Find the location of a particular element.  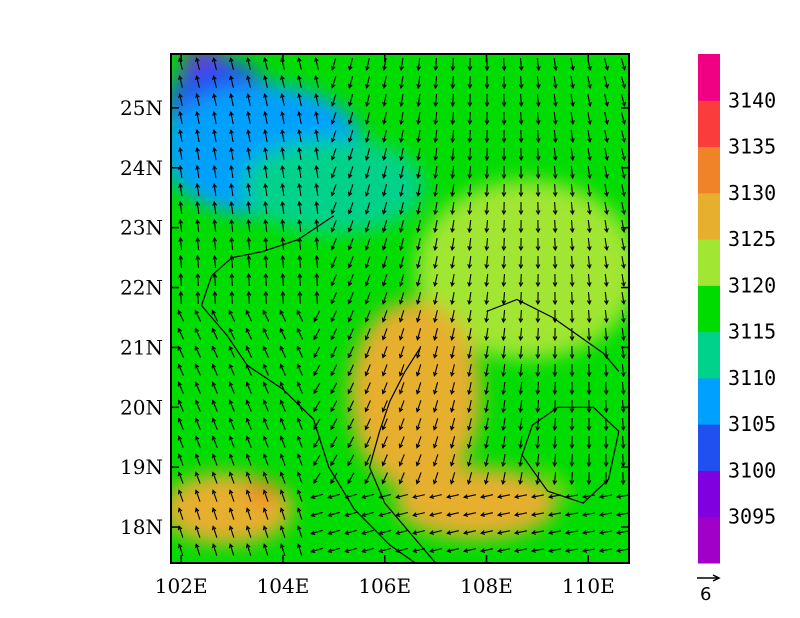

field-region-orange-center is located at coordinates (415, 395).